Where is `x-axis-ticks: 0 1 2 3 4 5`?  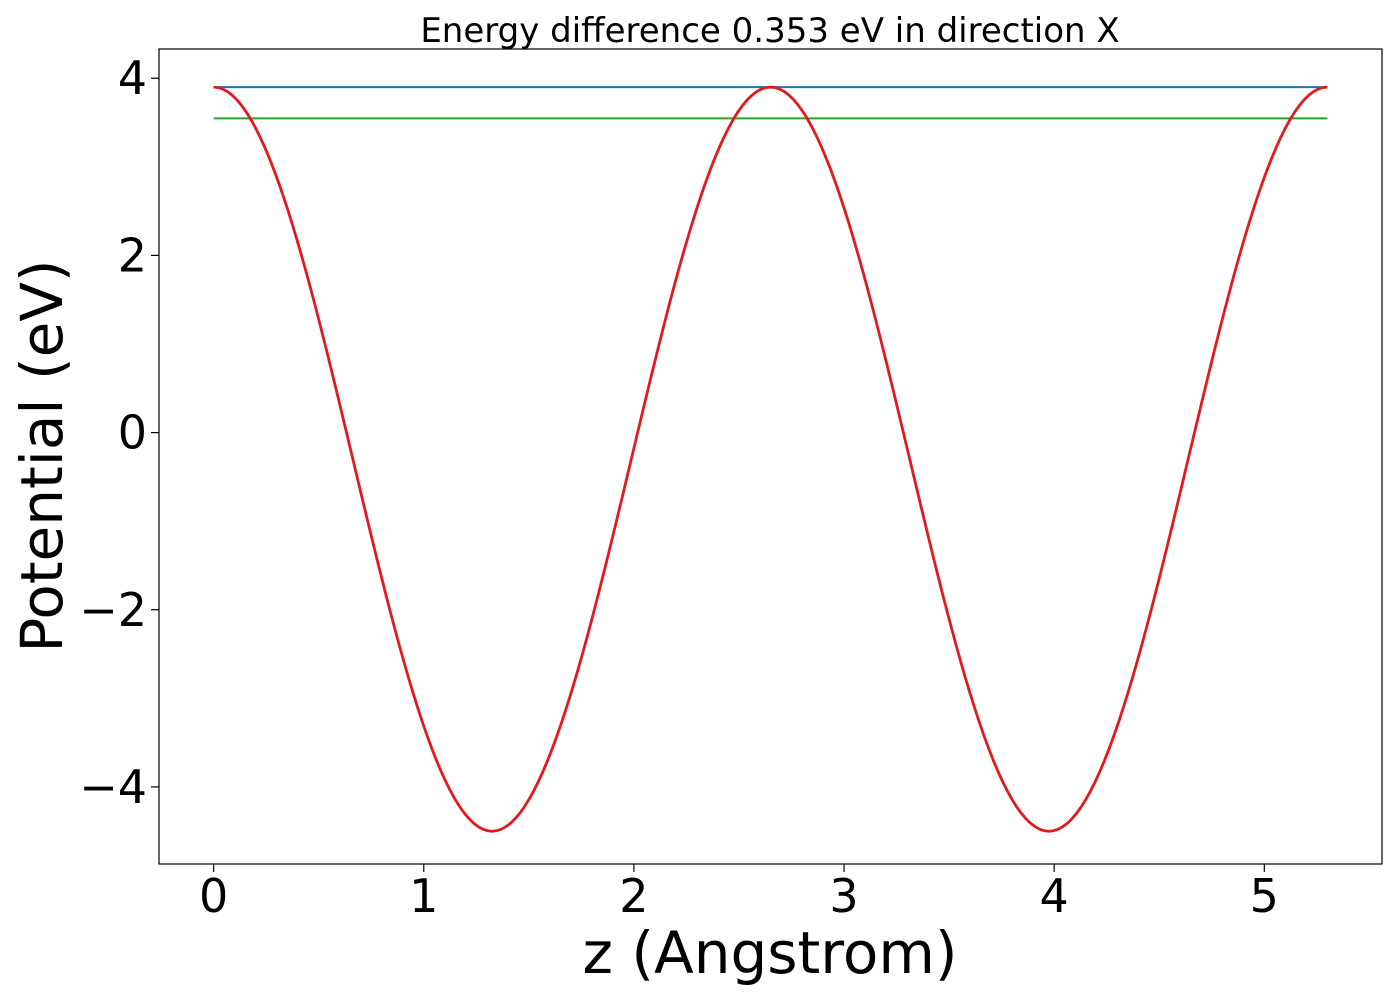
x-axis-ticks: 0 1 2 3 4 5 is located at coordinates (739, 893).